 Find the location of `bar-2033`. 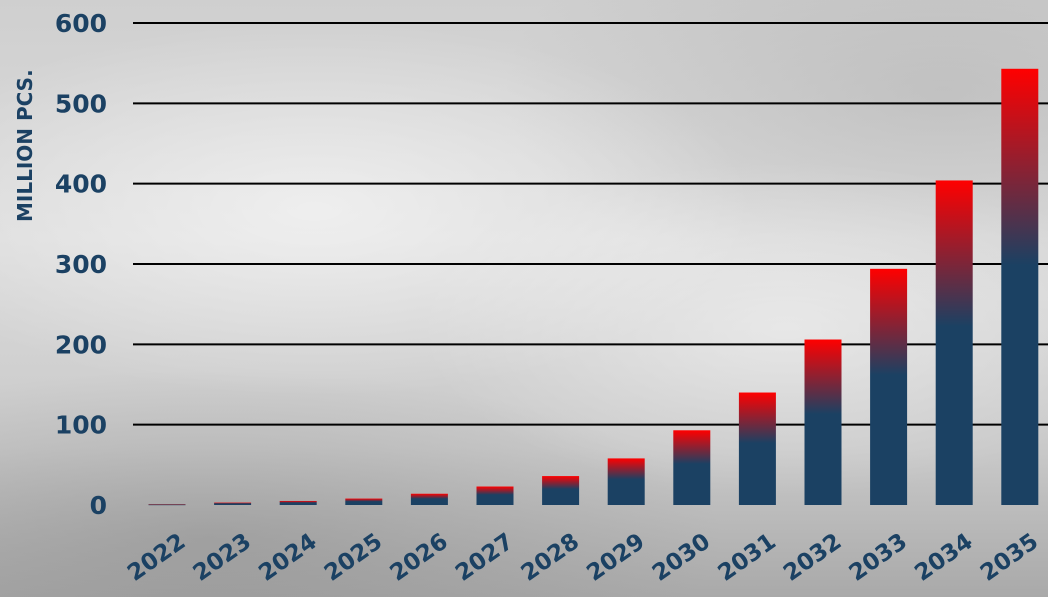

bar-2033 is located at coordinates (889, 386).